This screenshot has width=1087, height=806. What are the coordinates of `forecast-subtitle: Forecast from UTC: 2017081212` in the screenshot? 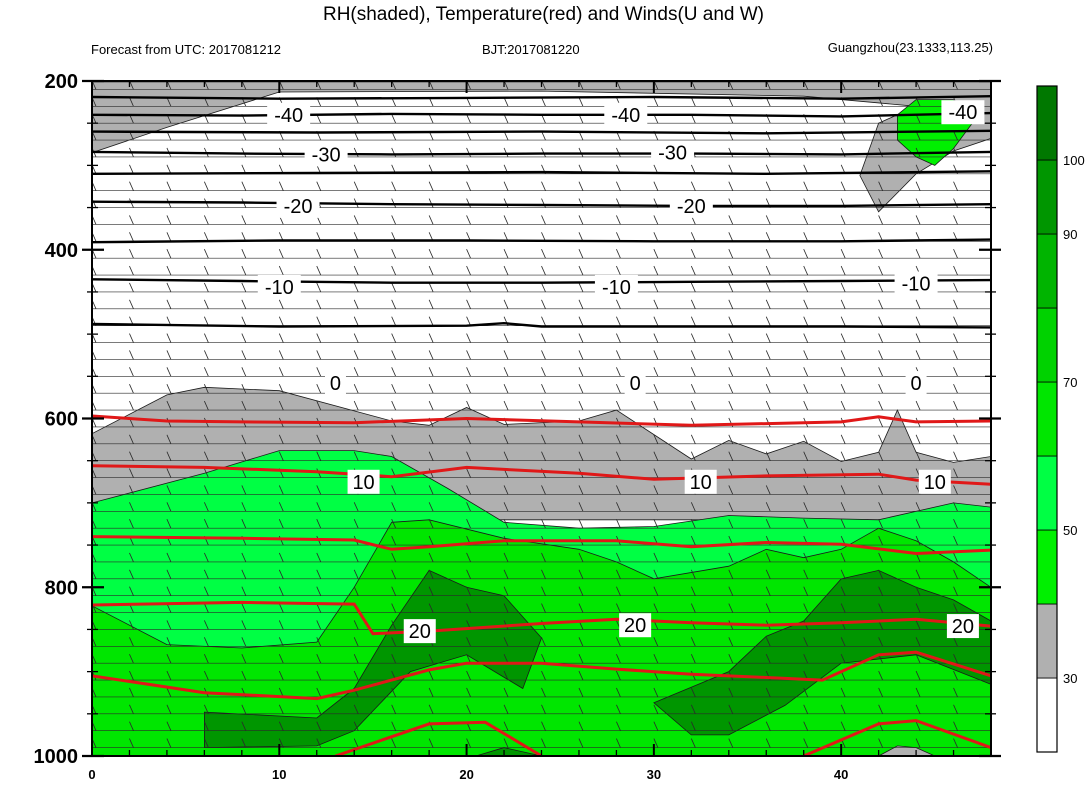 It's located at (186, 49).